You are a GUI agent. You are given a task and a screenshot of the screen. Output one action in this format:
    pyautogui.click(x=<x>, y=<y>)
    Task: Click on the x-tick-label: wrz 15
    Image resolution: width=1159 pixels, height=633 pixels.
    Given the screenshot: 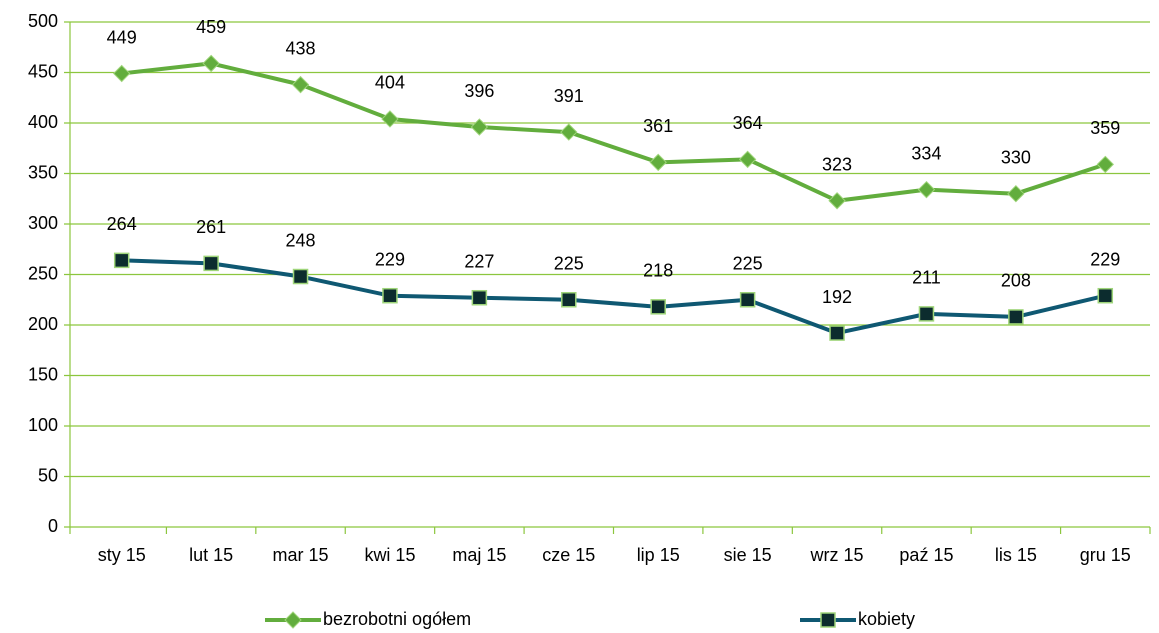 What is the action you would take?
    pyautogui.click(x=837, y=555)
    